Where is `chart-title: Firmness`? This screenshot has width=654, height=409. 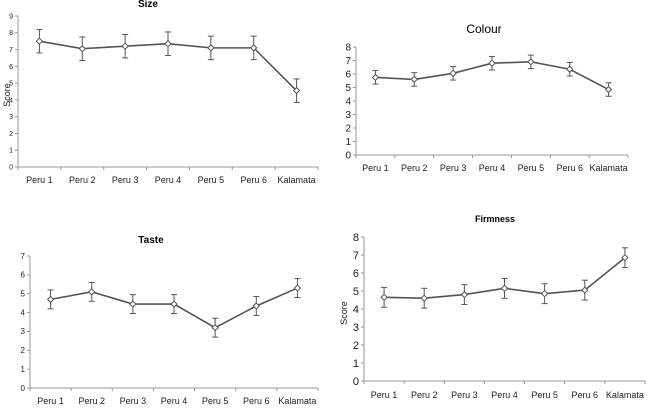
chart-title: Firmness is located at coordinates (495, 219).